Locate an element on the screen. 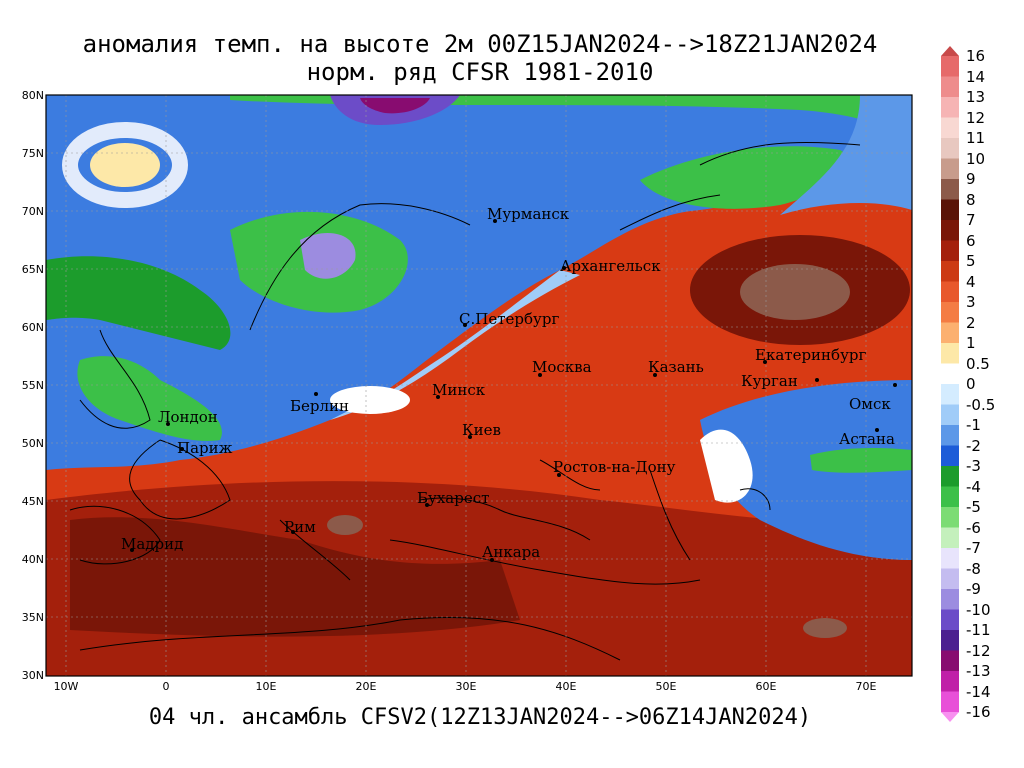 The image size is (1024, 768). city-dot-minsk is located at coordinates (438, 397).